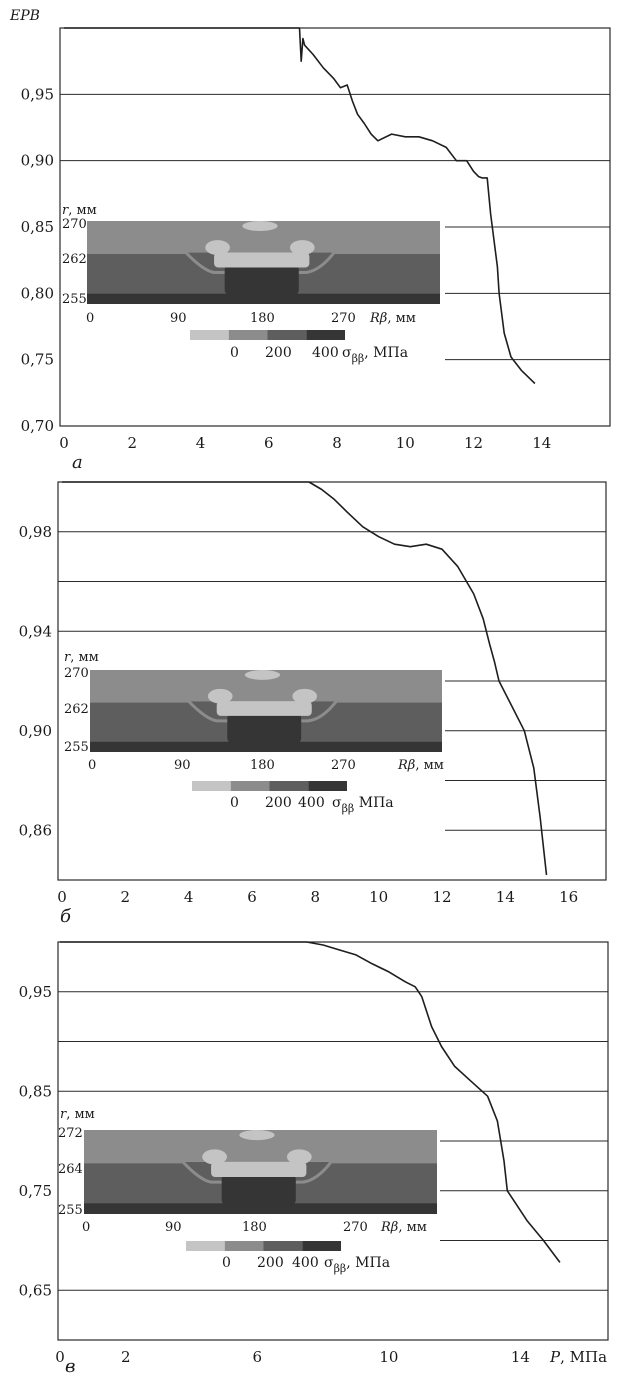 The image size is (622, 1374). Describe the element at coordinates (35, 830) in the screenshot. I see `y-tick-label: 0,86` at that location.